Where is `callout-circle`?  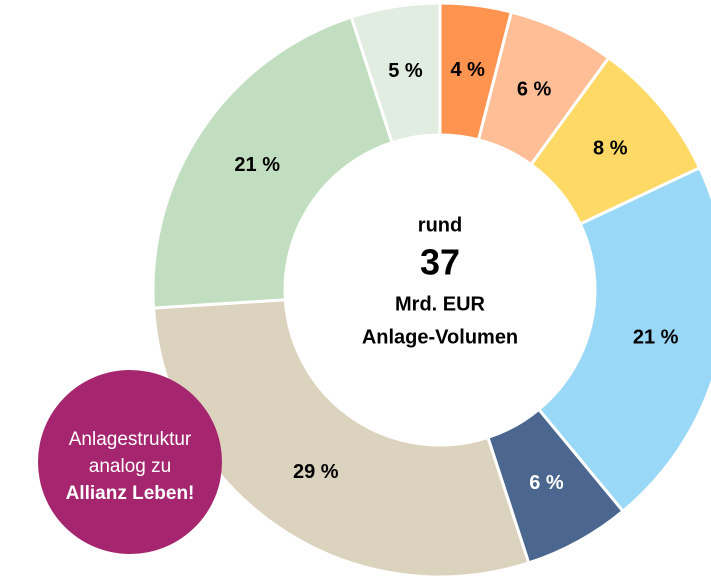
callout-circle is located at coordinates (130, 462).